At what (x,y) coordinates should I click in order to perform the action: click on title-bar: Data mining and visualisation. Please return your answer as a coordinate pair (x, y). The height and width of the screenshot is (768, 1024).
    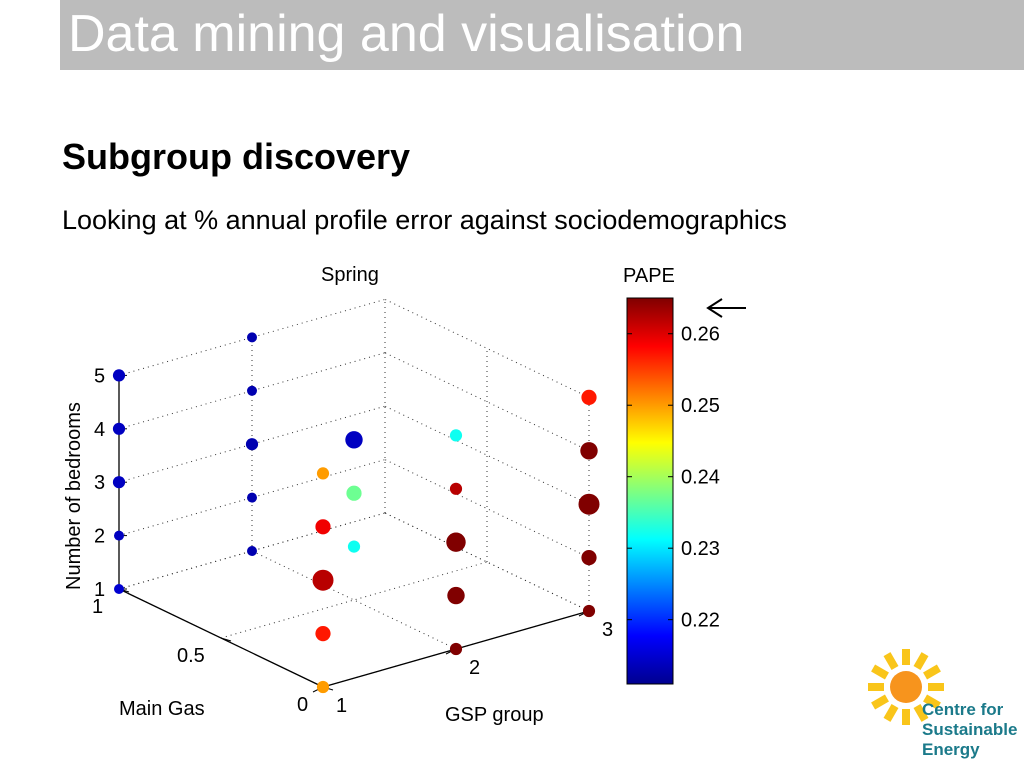
    Looking at the image, I should click on (542, 35).